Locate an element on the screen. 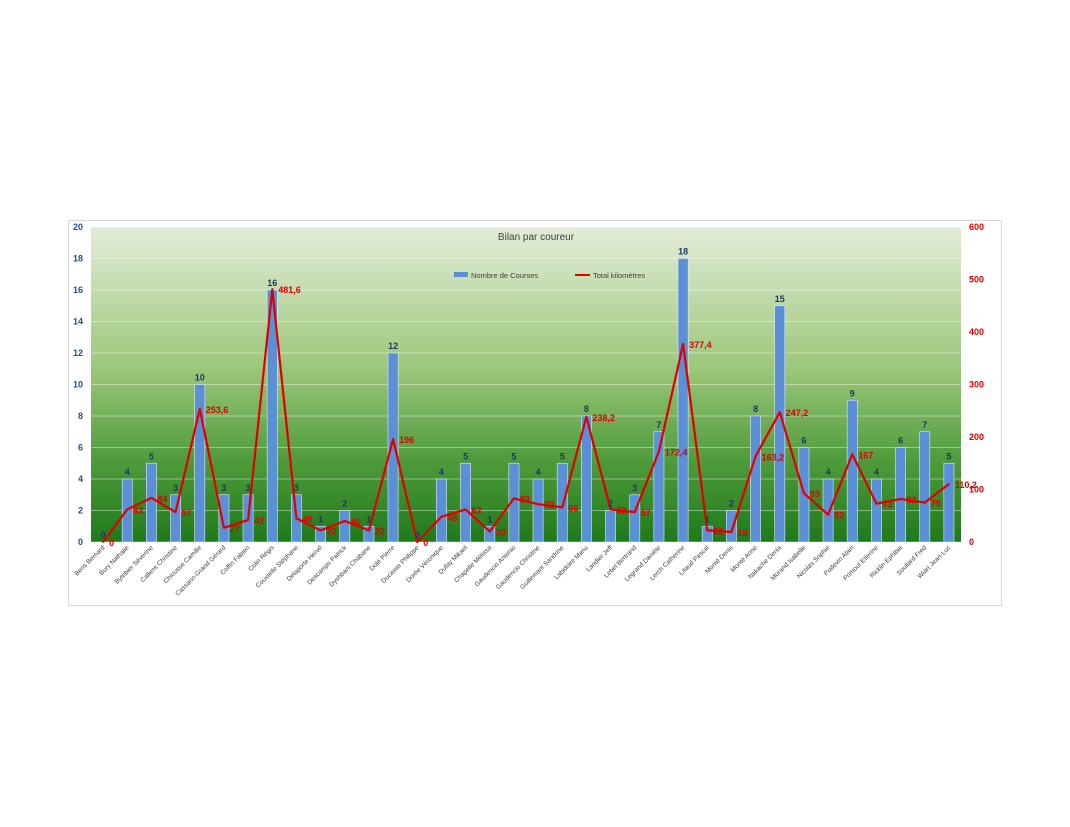 The image size is (1070, 827). line-value-label: 42 is located at coordinates (259, 521).